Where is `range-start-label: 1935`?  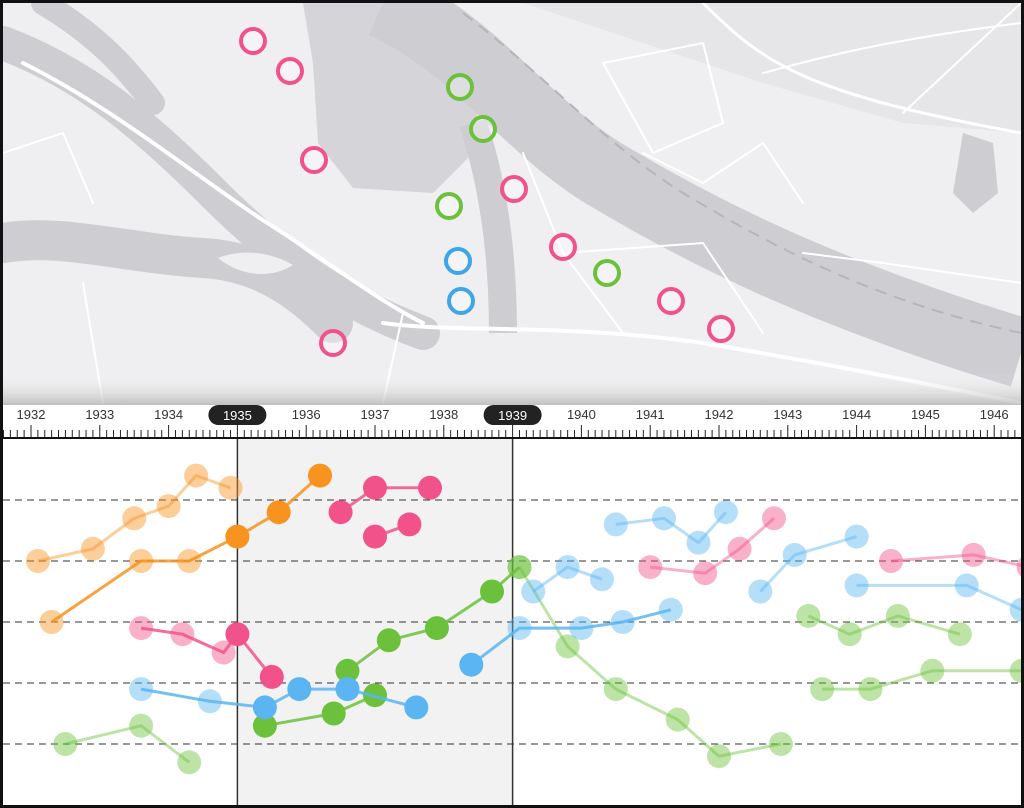 range-start-label: 1935 is located at coordinates (237, 415).